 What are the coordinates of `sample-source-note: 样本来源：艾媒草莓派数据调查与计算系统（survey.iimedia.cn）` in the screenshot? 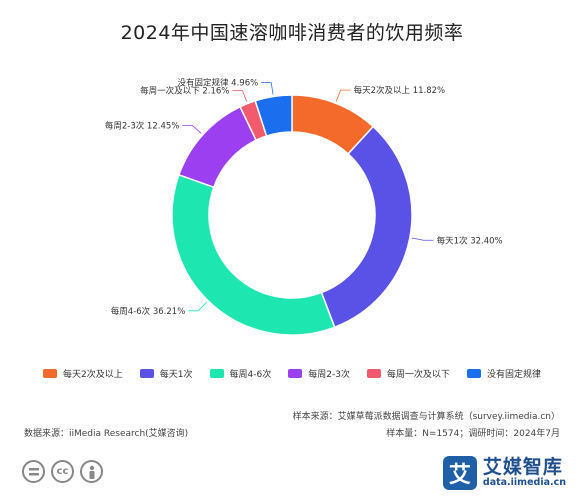 It's located at (426, 417).